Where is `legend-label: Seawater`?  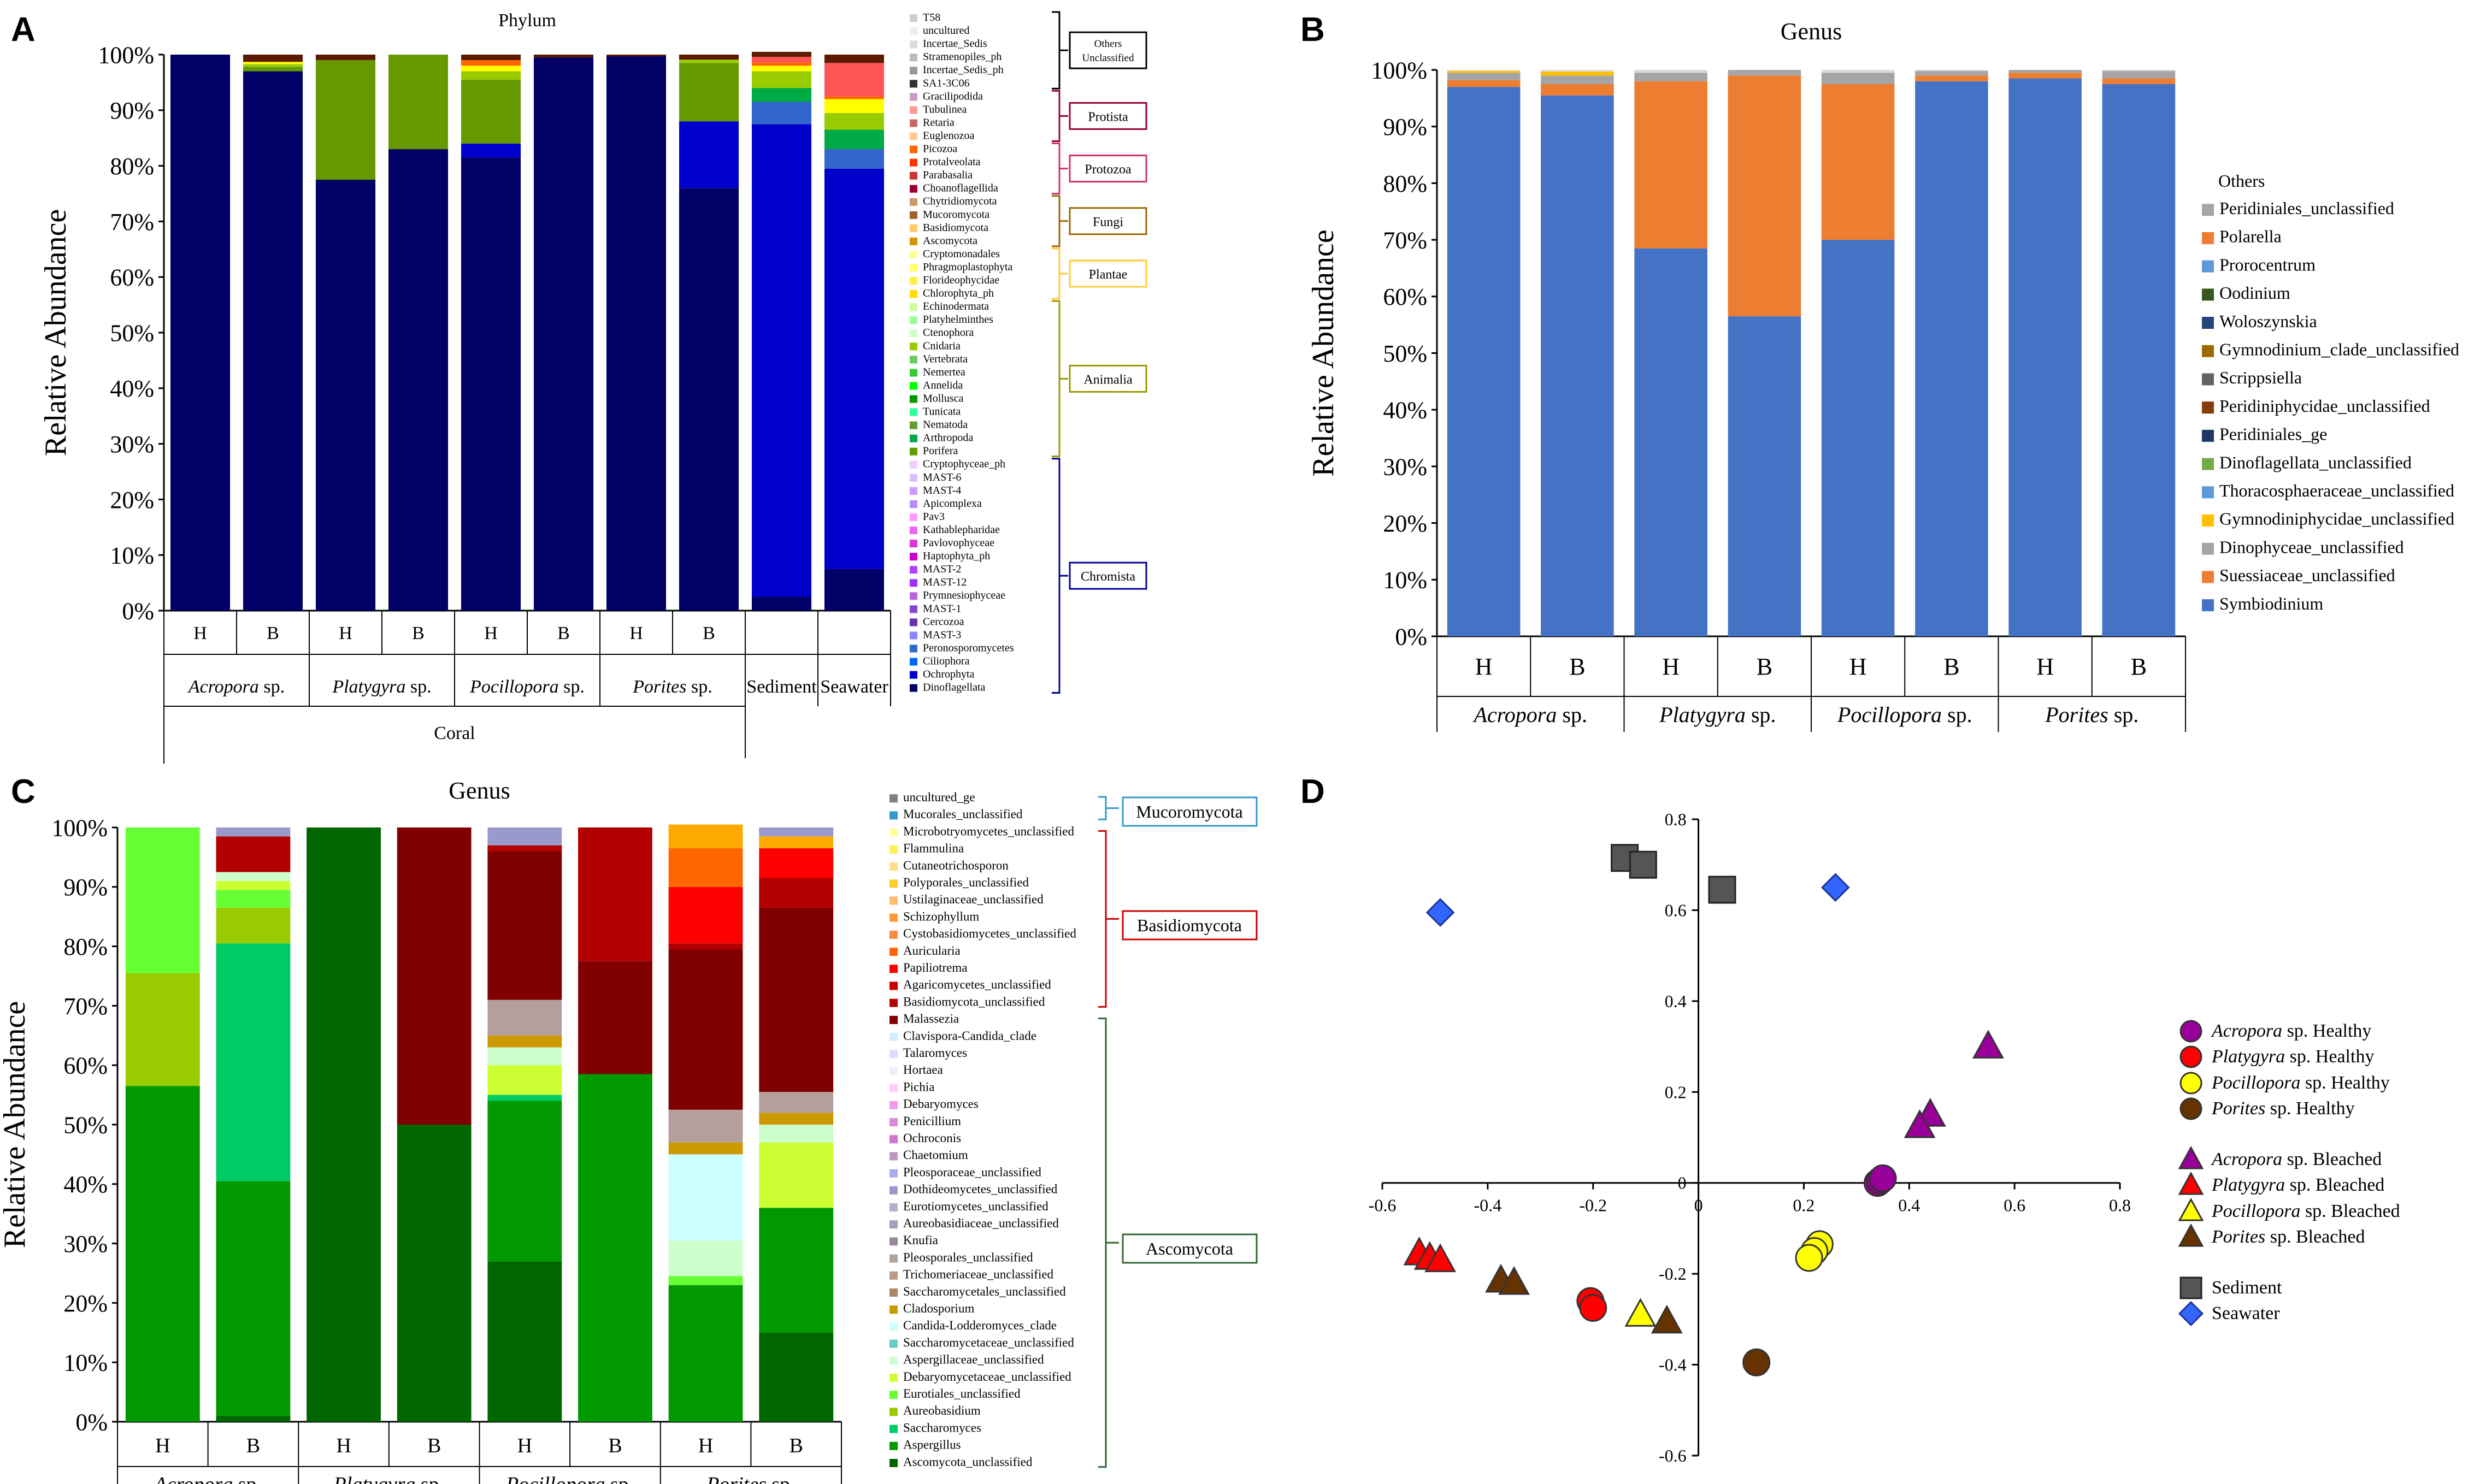
legend-label: Seawater is located at coordinates (2246, 1313).